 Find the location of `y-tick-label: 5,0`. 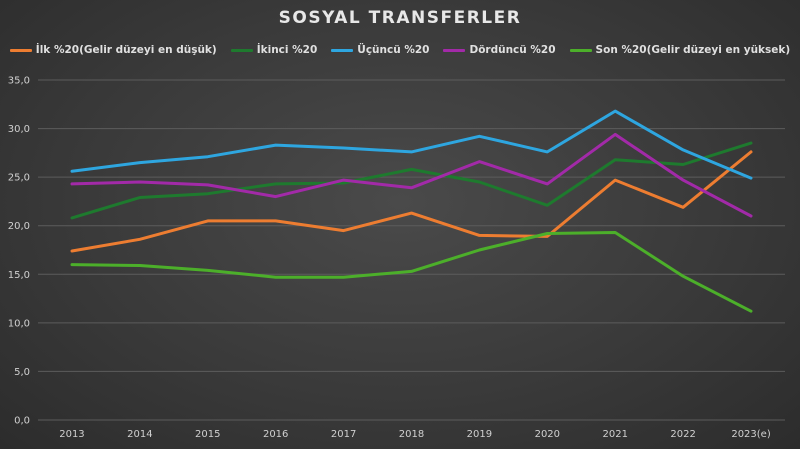

y-tick-label: 5,0 is located at coordinates (22, 372).